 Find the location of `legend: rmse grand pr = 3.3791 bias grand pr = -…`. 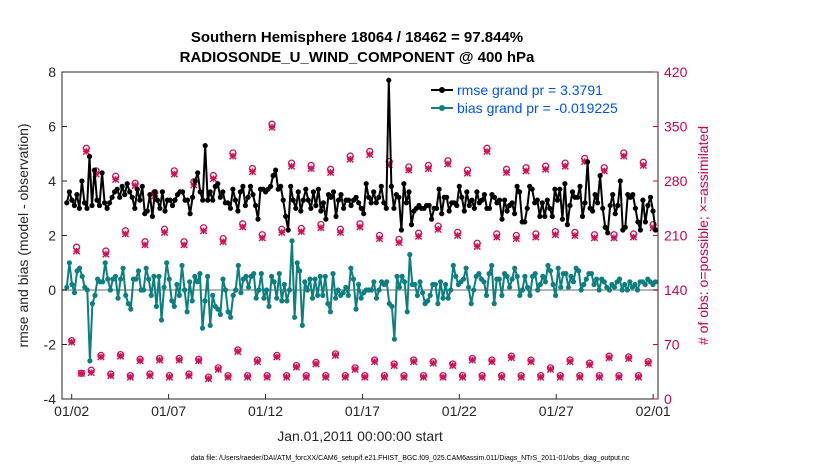

legend: rmse grand pr = 3.3791 bias grand pr = -… is located at coordinates (524, 99).